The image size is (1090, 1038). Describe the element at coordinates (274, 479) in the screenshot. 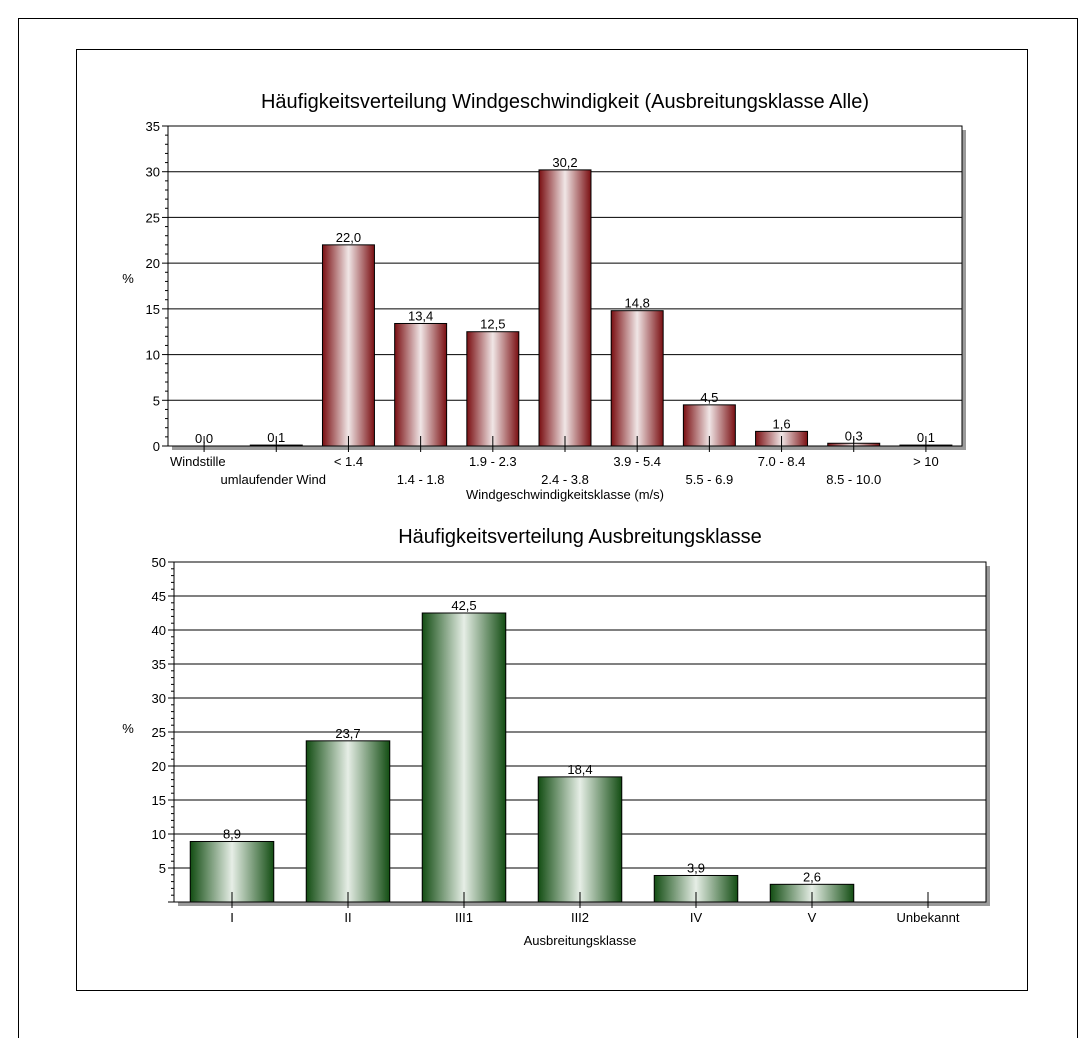

I see `category-label: umlaufender Wind` at that location.